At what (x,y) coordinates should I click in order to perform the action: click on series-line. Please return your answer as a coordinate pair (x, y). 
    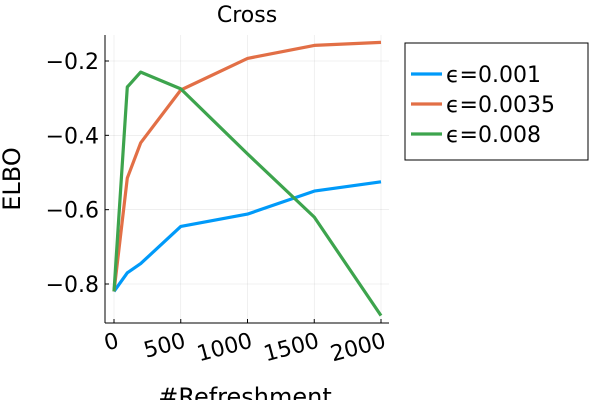
    Looking at the image, I should click on (247, 236).